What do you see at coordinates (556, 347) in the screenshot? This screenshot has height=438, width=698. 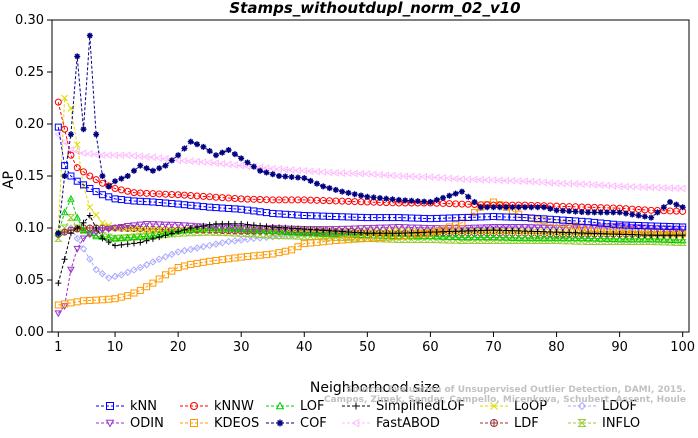 I see `x-tick-label: 80` at bounding box center [556, 347].